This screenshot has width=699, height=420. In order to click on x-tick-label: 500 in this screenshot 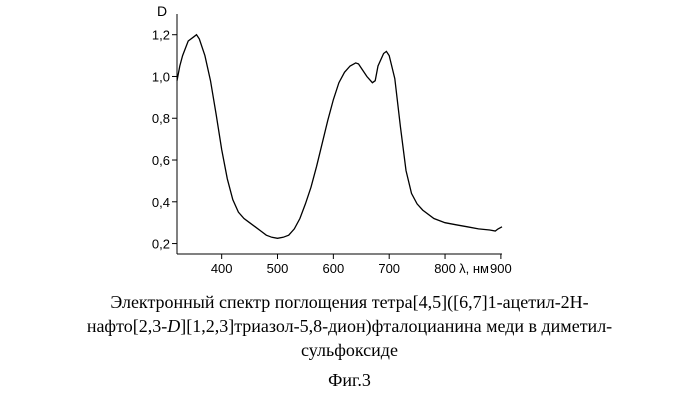, I will do `click(278, 268)`.